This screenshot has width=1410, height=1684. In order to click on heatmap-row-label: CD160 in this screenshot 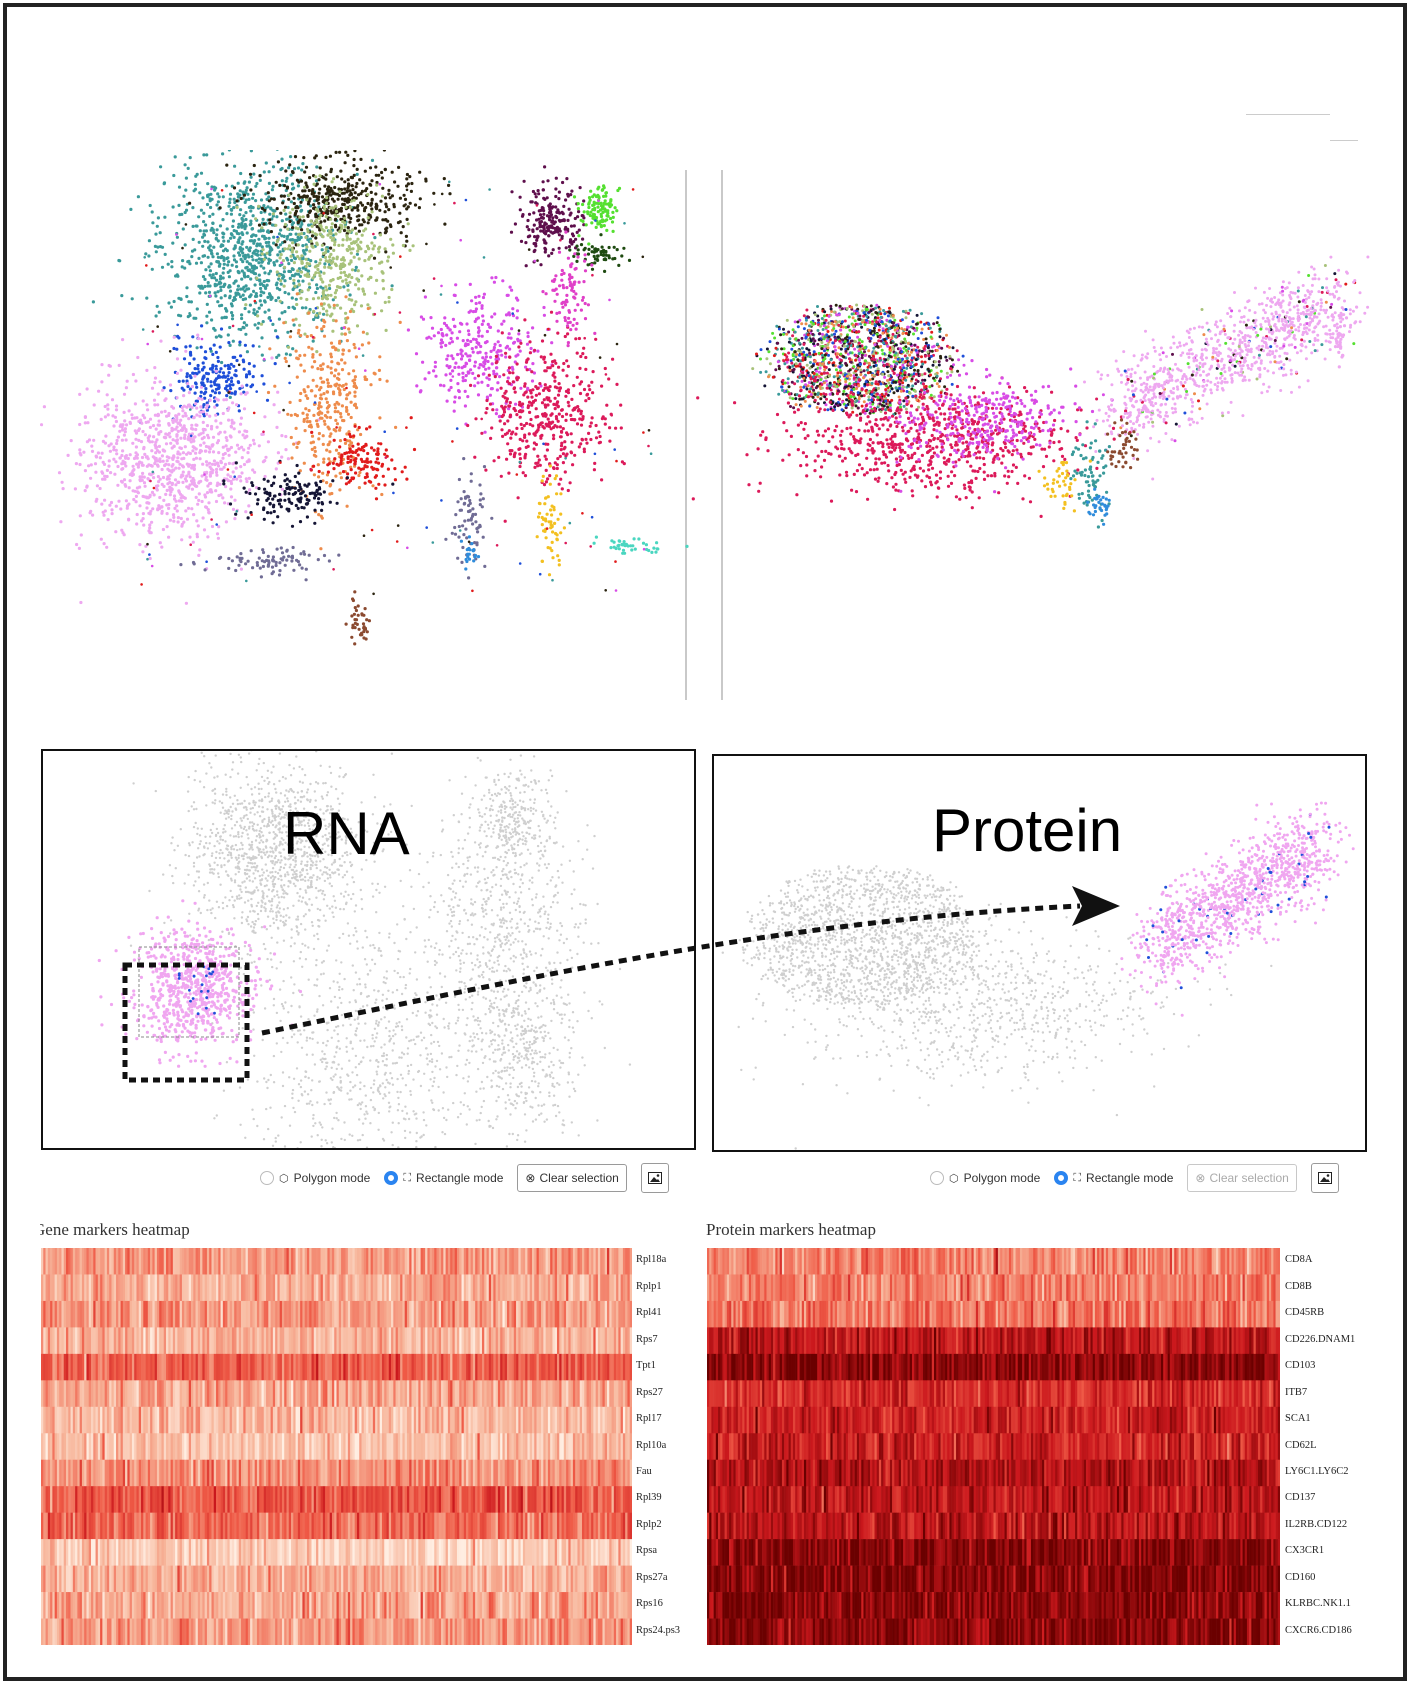, I will do `click(1300, 1577)`.